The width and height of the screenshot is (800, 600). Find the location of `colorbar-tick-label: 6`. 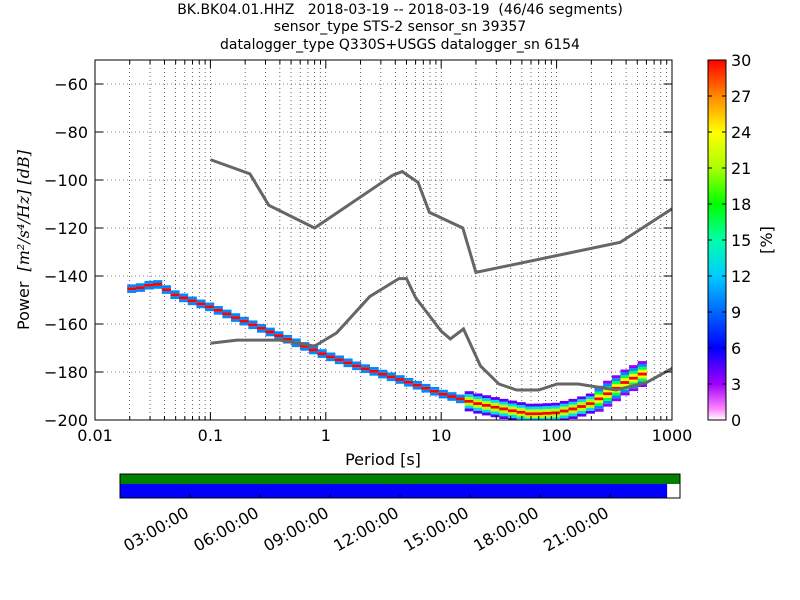

colorbar-tick-label: 6 is located at coordinates (736, 348).